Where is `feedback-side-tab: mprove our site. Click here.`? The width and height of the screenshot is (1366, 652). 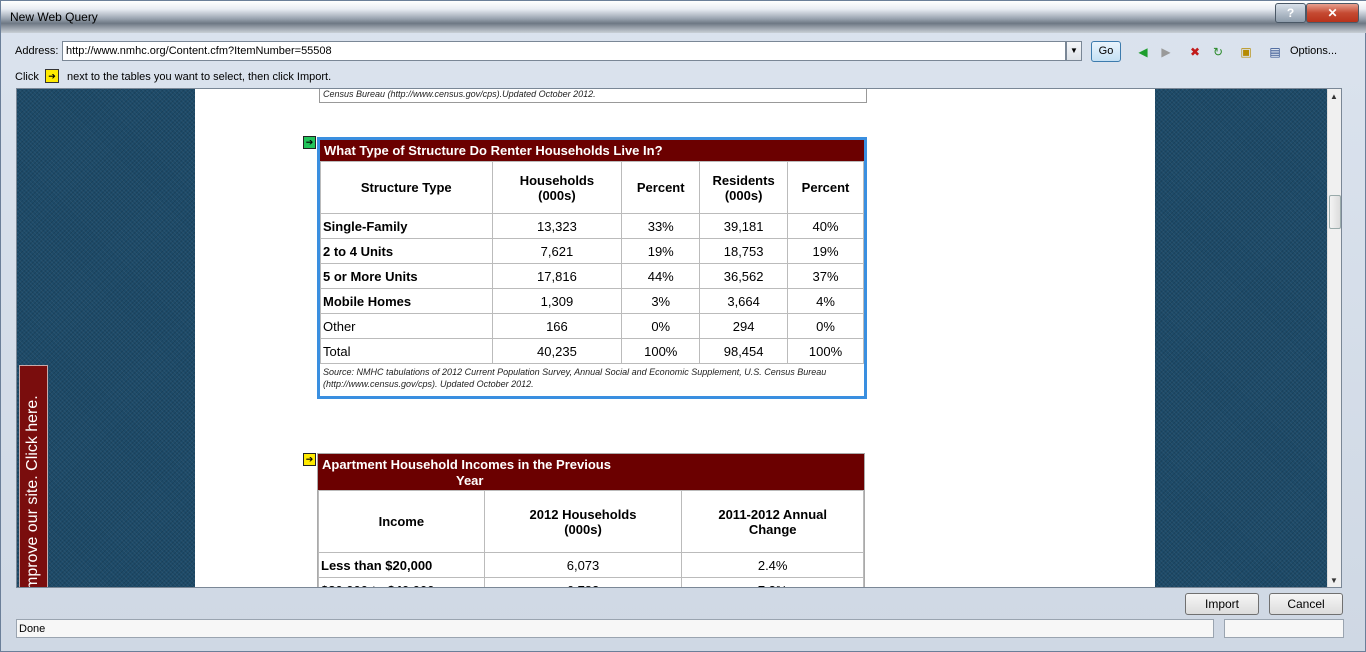 feedback-side-tab: mprove our site. Click here. is located at coordinates (33, 476).